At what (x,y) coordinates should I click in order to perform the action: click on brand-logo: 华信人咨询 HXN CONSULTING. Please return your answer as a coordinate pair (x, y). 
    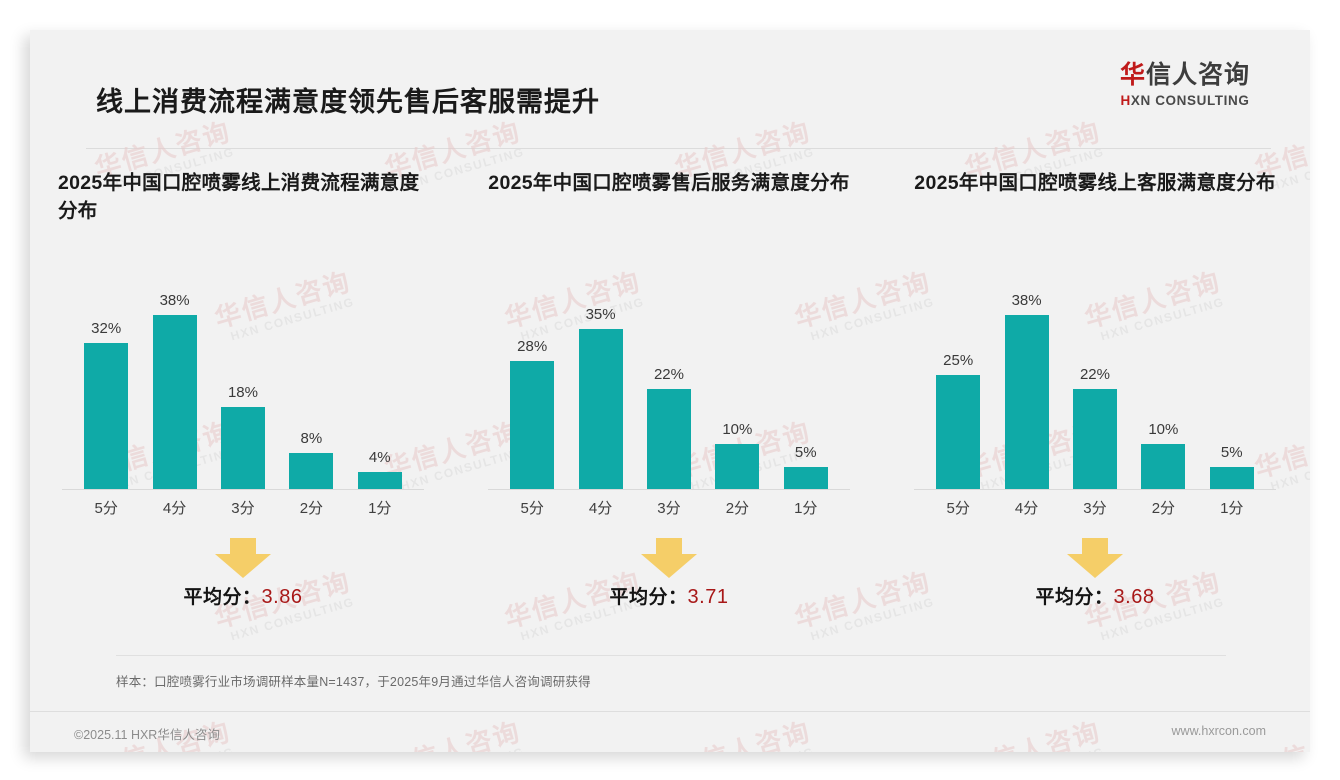
    Looking at the image, I should click on (1185, 84).